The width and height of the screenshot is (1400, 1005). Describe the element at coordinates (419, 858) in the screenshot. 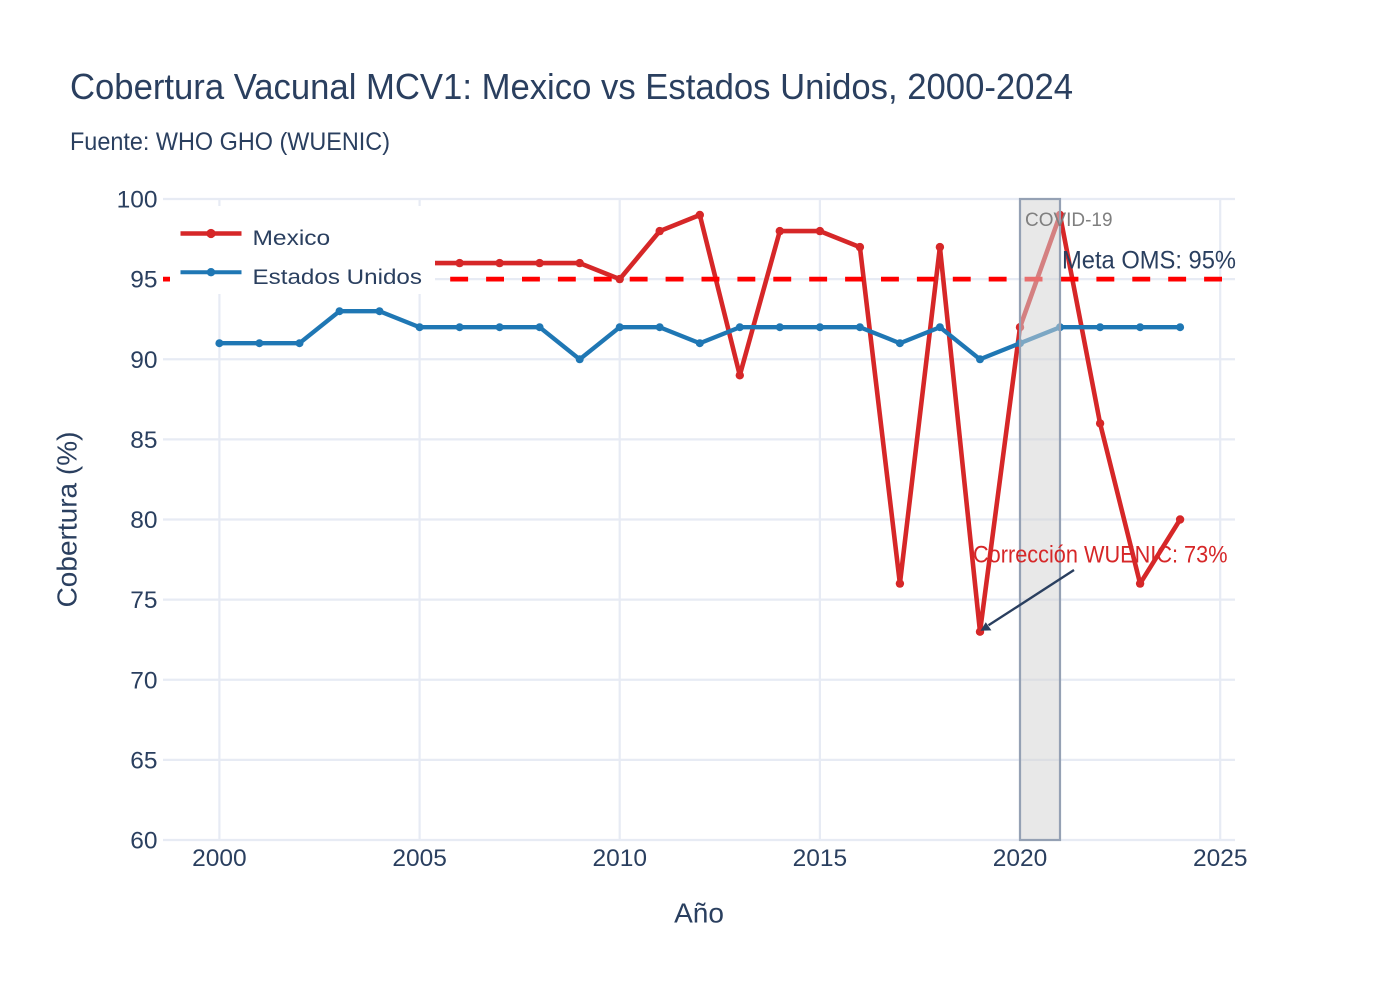

I see `svg-text: 2005` at that location.